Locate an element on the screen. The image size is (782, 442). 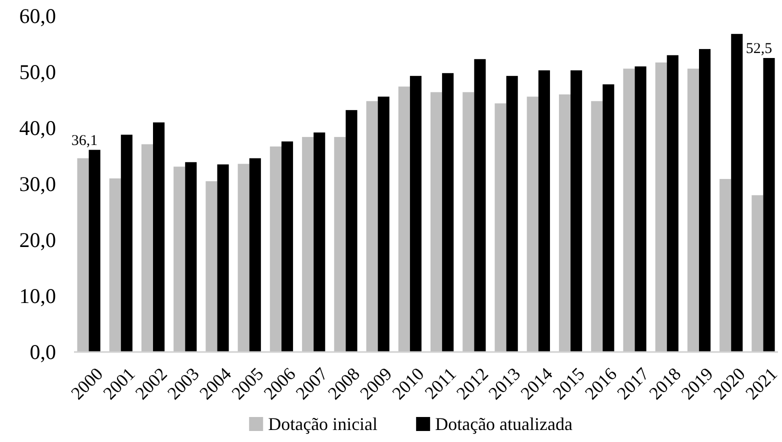
y-tick-label: 0,0 is located at coordinates (43, 352).